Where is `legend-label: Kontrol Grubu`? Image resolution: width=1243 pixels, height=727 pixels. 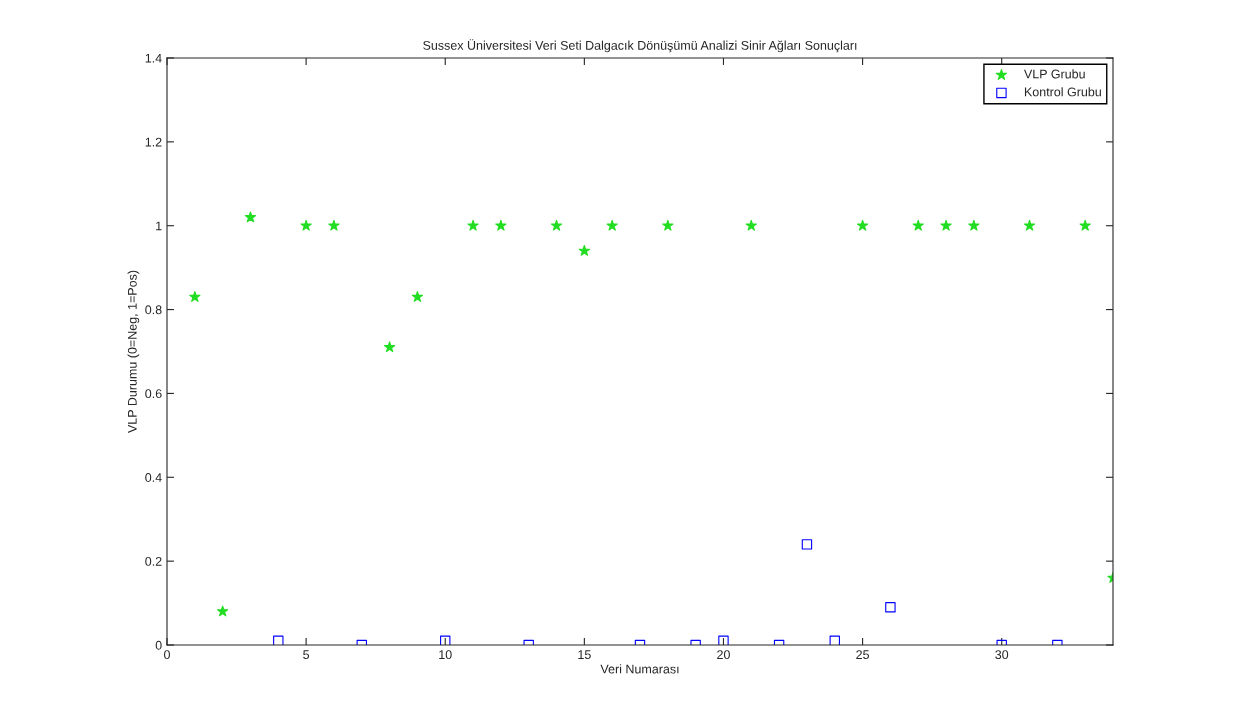
legend-label: Kontrol Grubu is located at coordinates (1062, 92).